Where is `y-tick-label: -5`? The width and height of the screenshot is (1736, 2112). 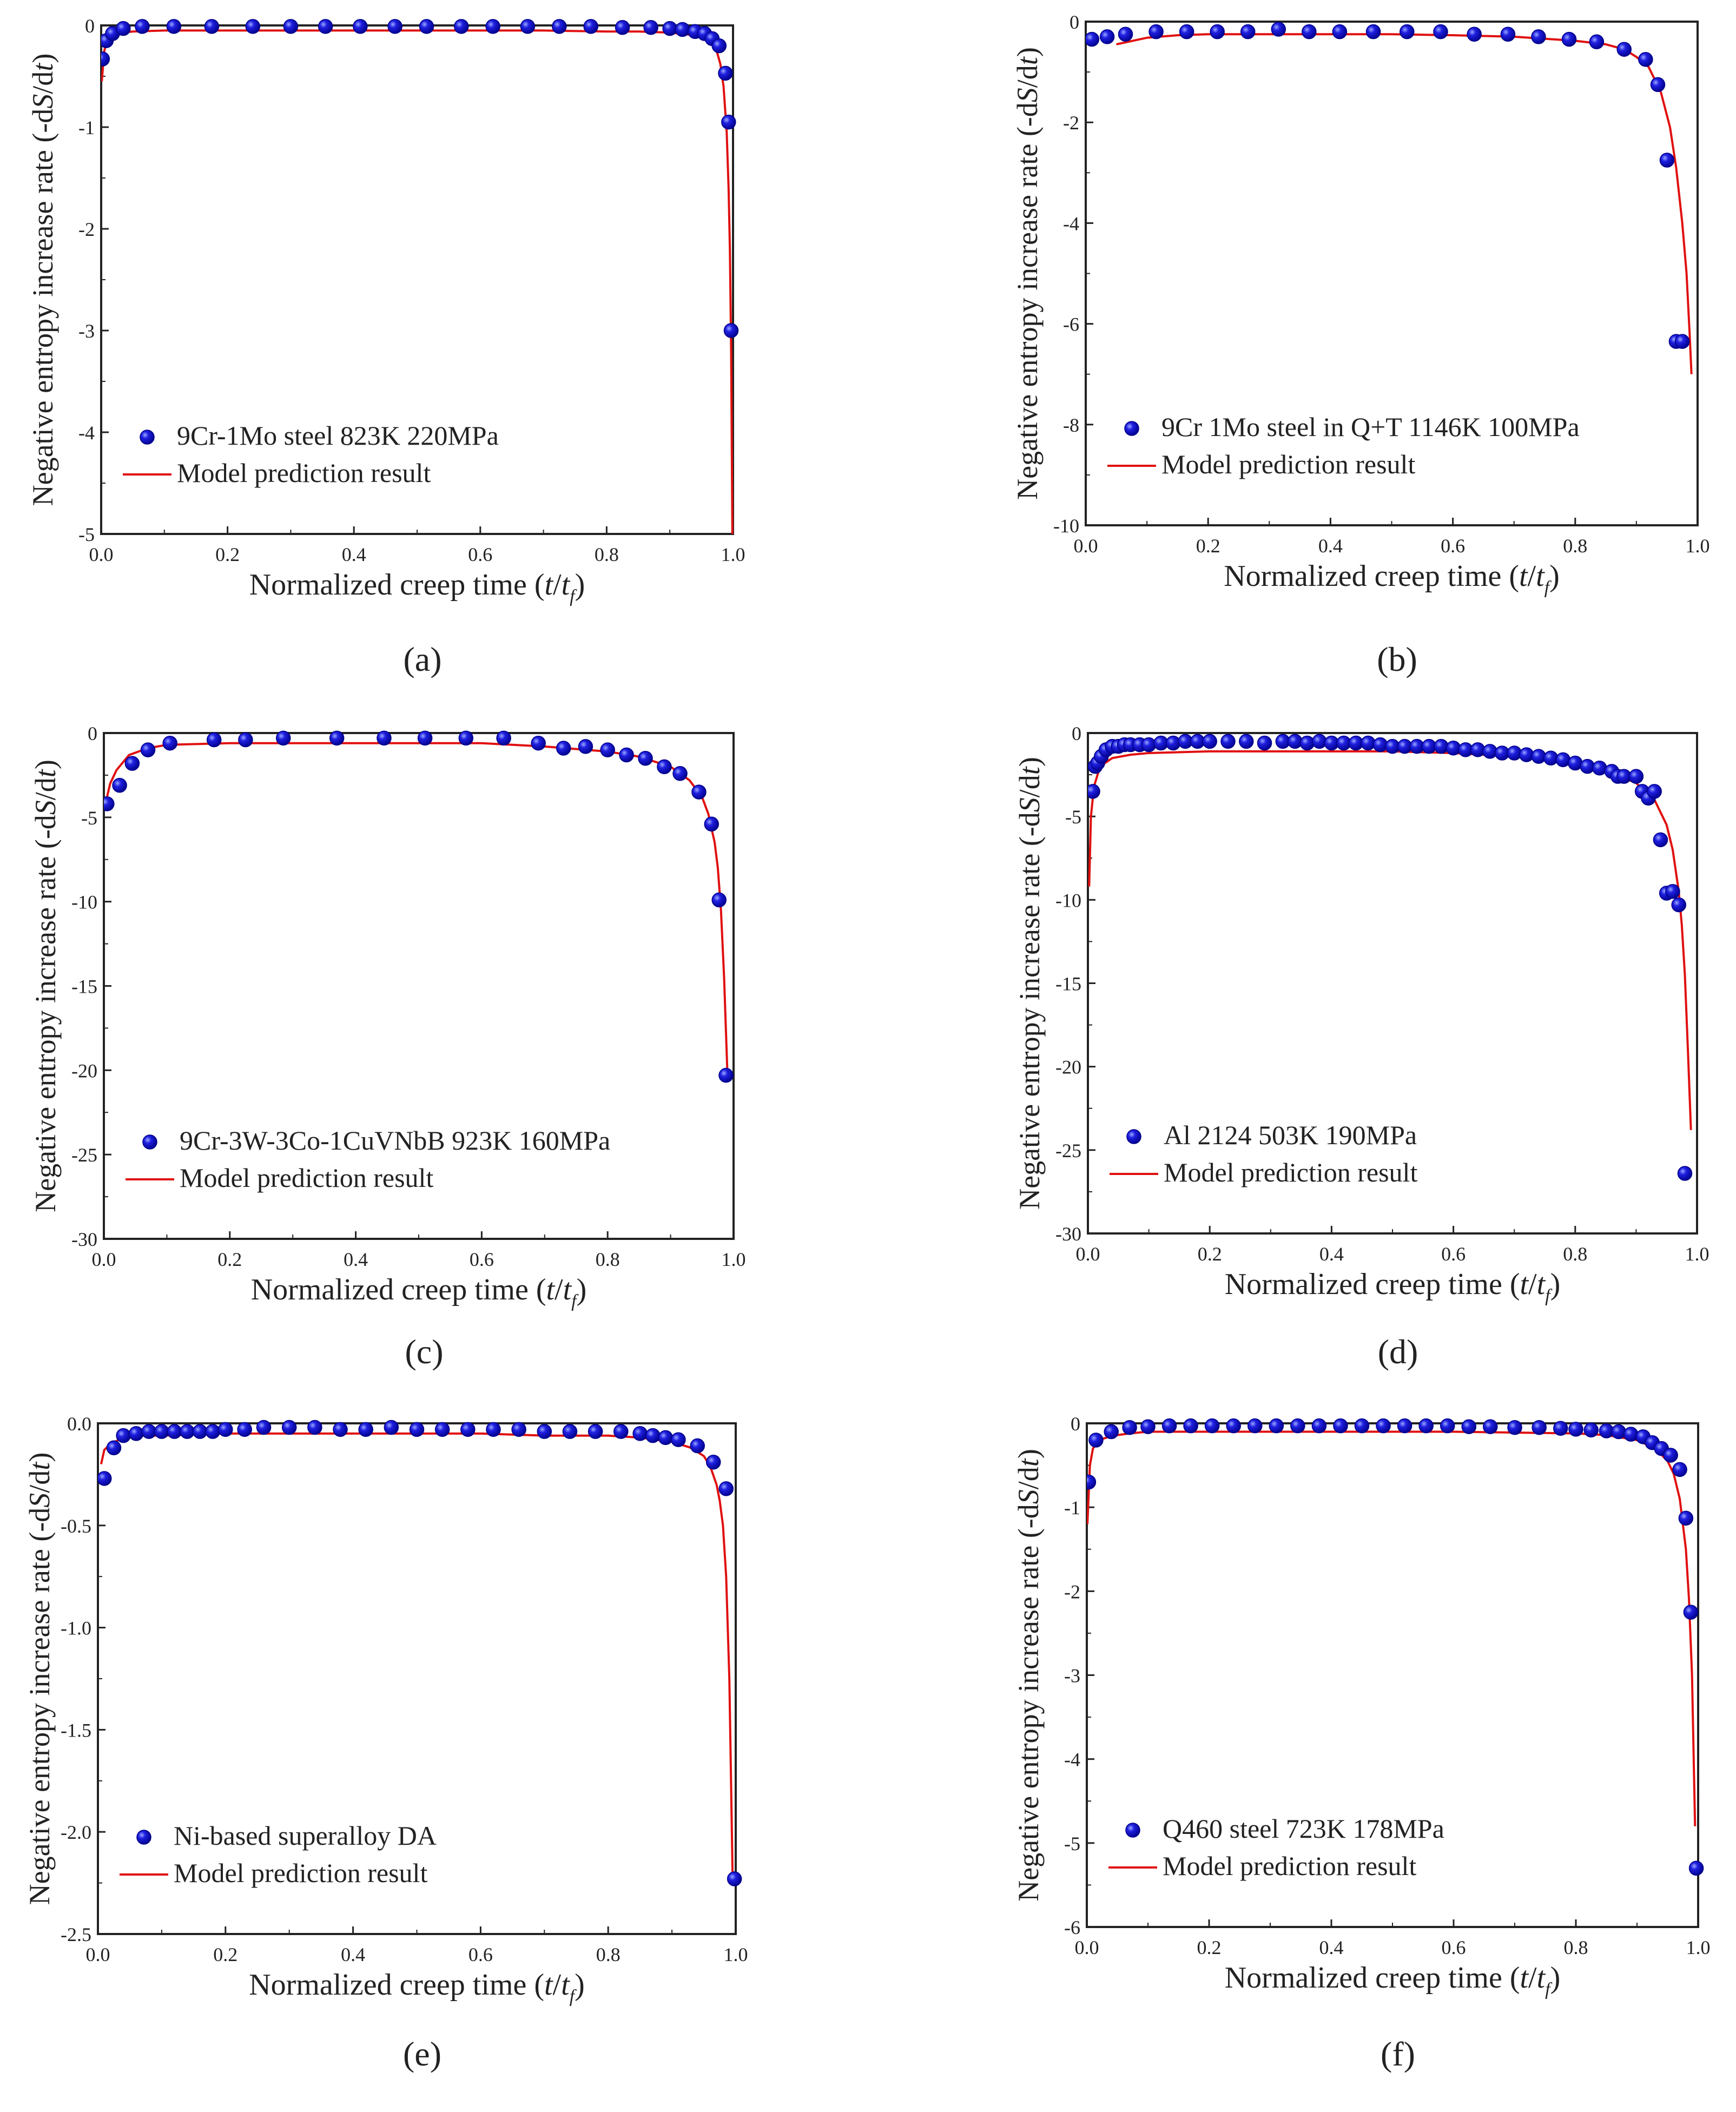 y-tick-label: -5 is located at coordinates (1073, 817).